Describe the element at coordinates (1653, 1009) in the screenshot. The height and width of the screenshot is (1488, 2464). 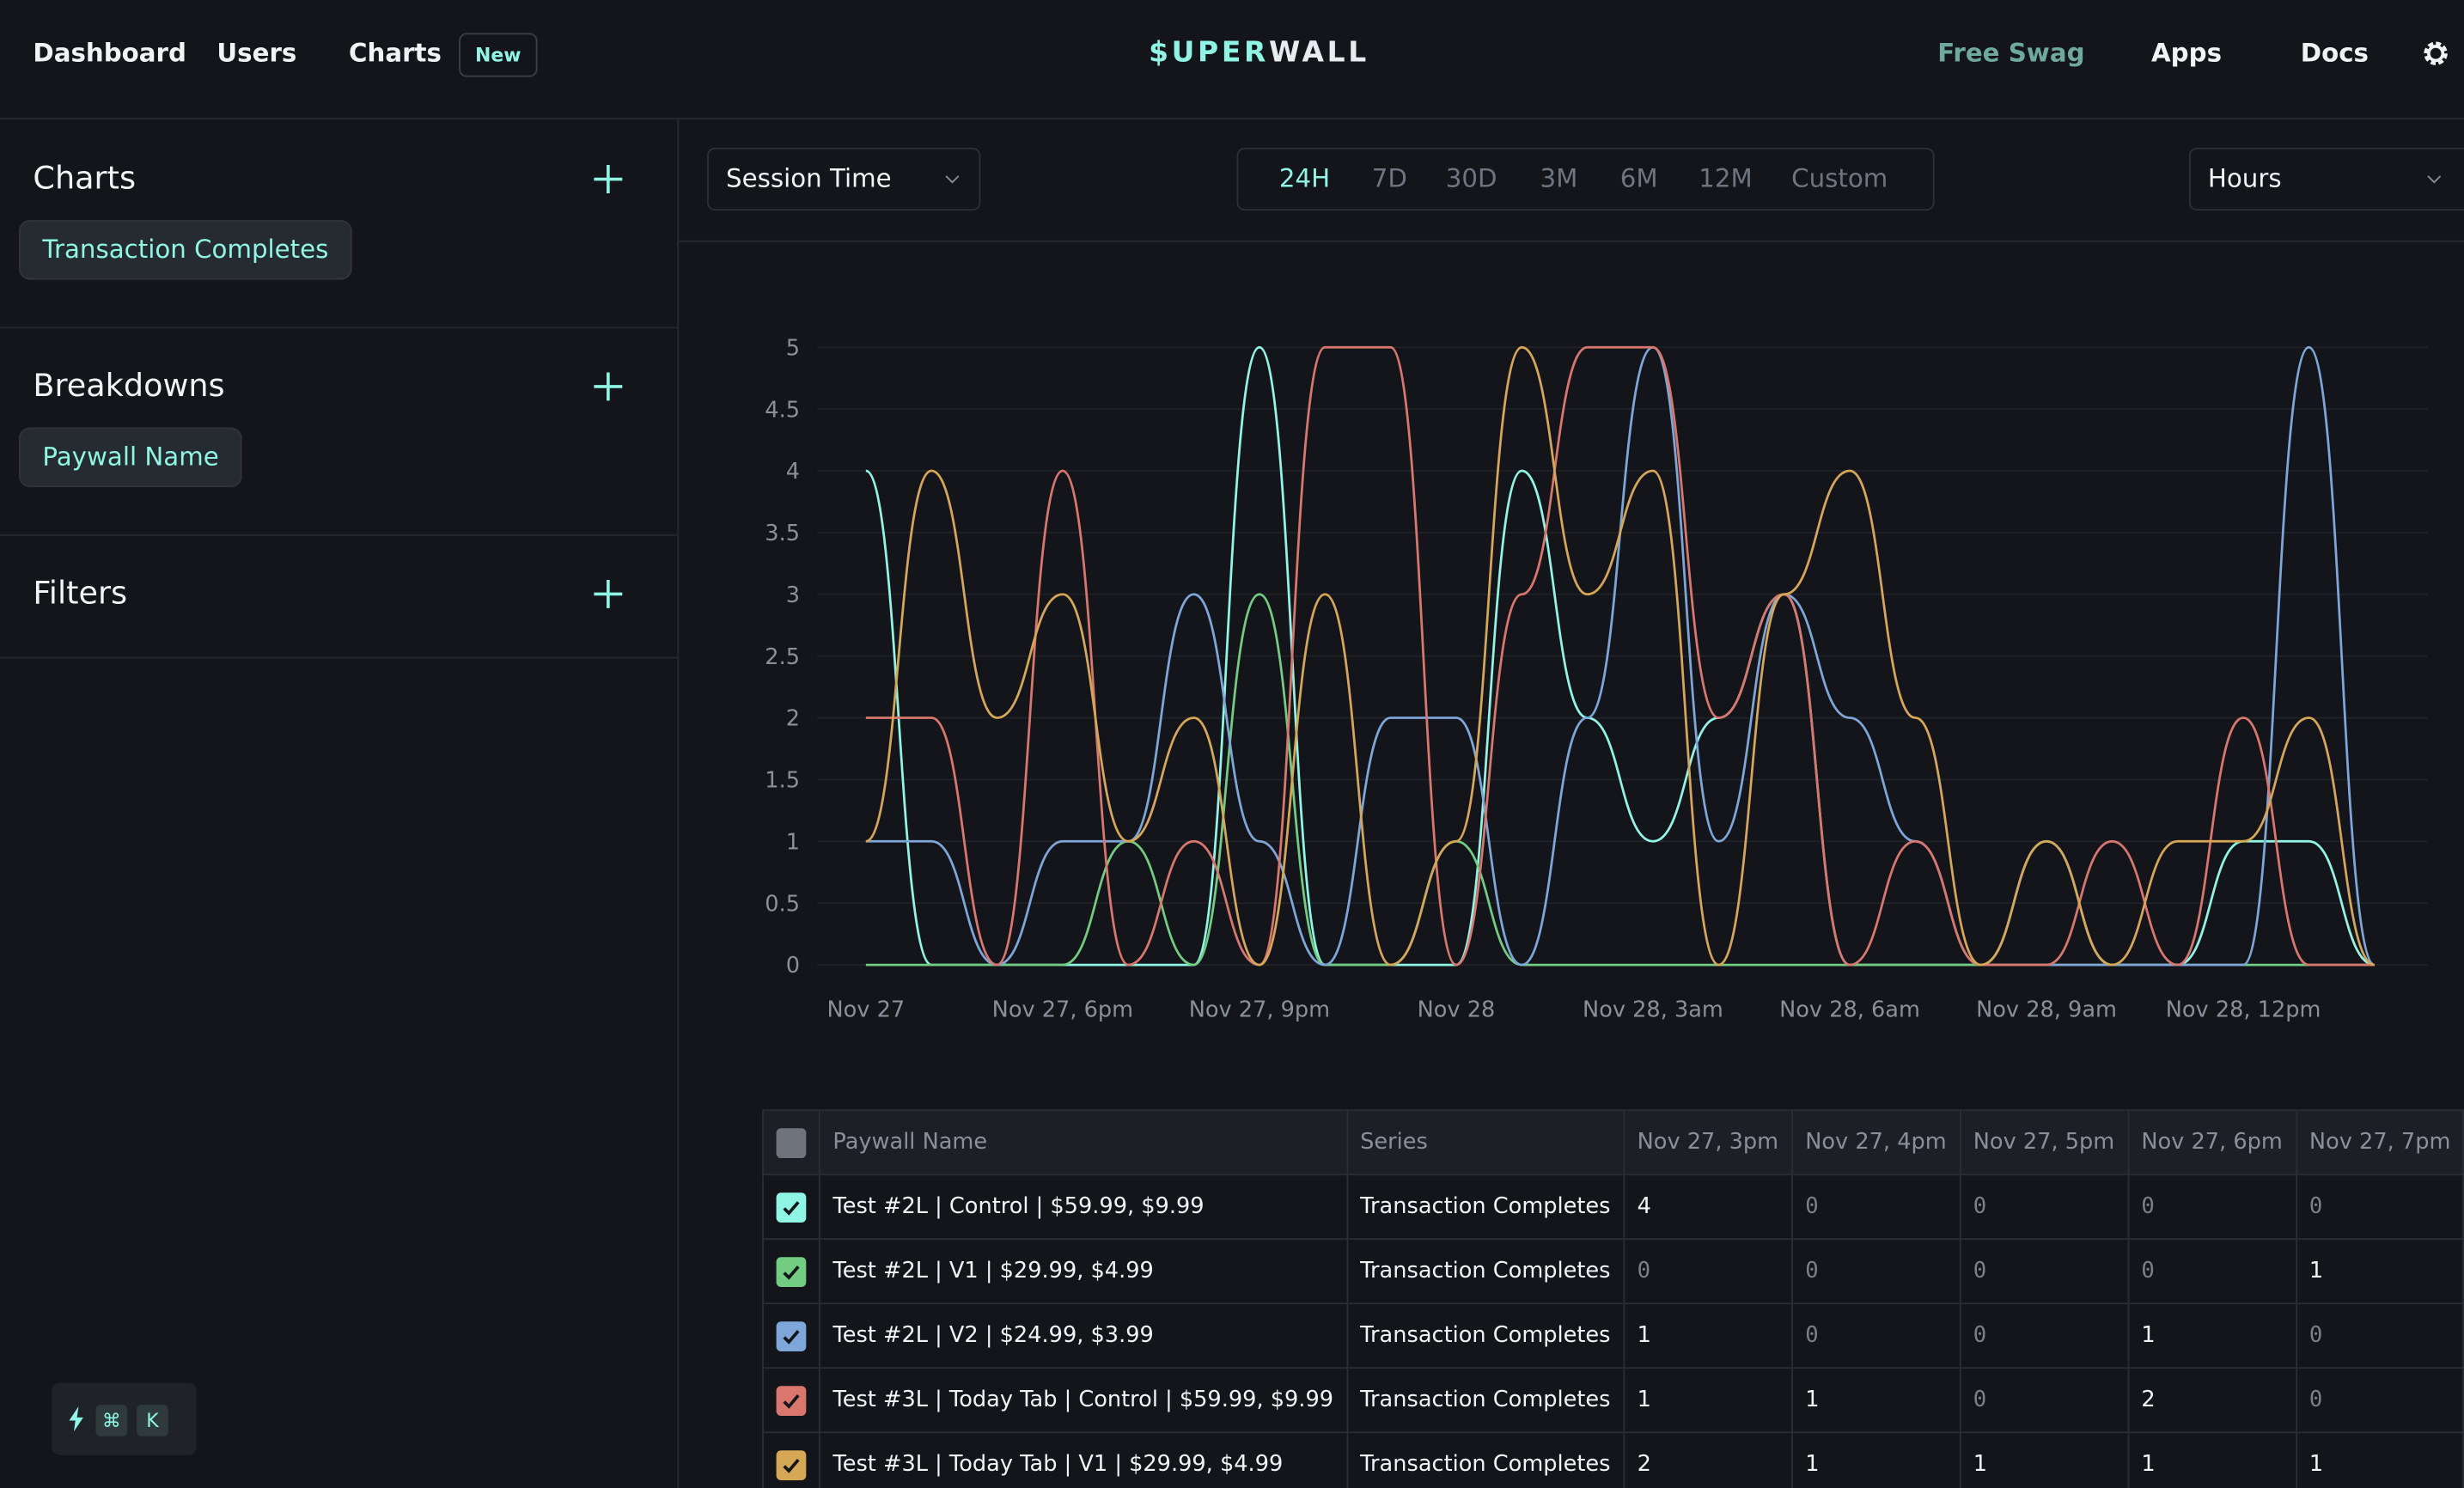
I see `x-tick-label: Nov 28, 3am` at that location.